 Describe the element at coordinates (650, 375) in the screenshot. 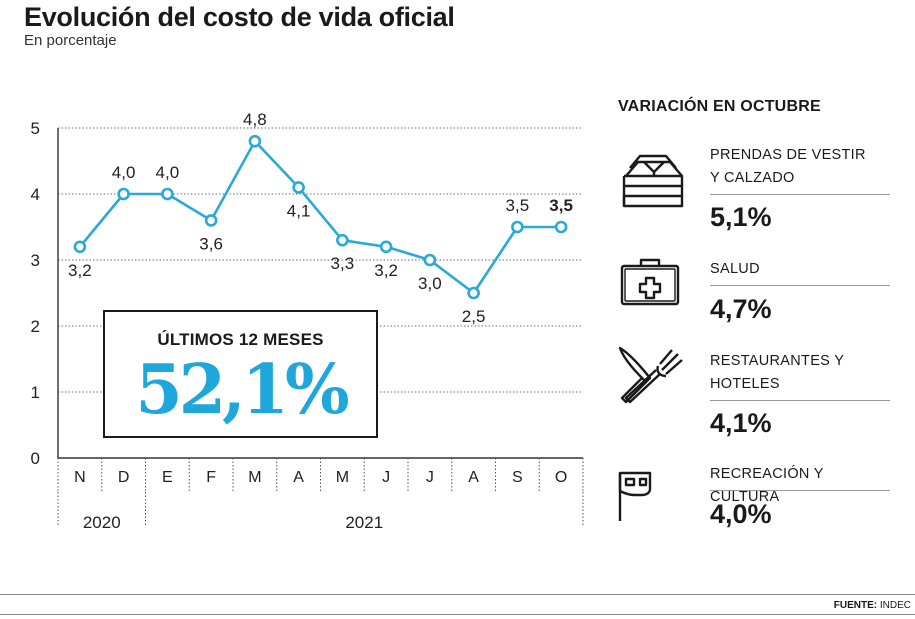

I see `knife-fork-icon` at that location.